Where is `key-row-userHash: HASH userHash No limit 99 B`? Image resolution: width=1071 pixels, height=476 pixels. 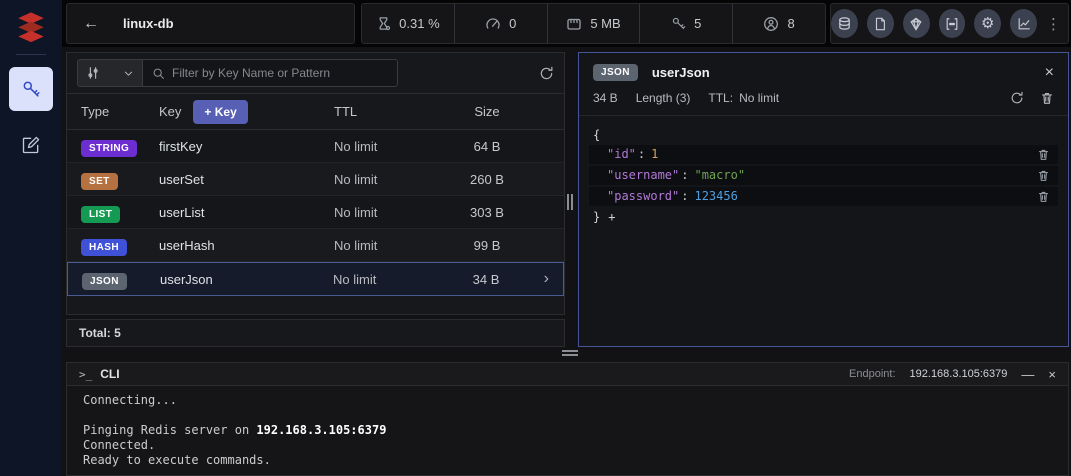 key-row-userHash: HASH userHash No limit 99 B is located at coordinates (315, 245).